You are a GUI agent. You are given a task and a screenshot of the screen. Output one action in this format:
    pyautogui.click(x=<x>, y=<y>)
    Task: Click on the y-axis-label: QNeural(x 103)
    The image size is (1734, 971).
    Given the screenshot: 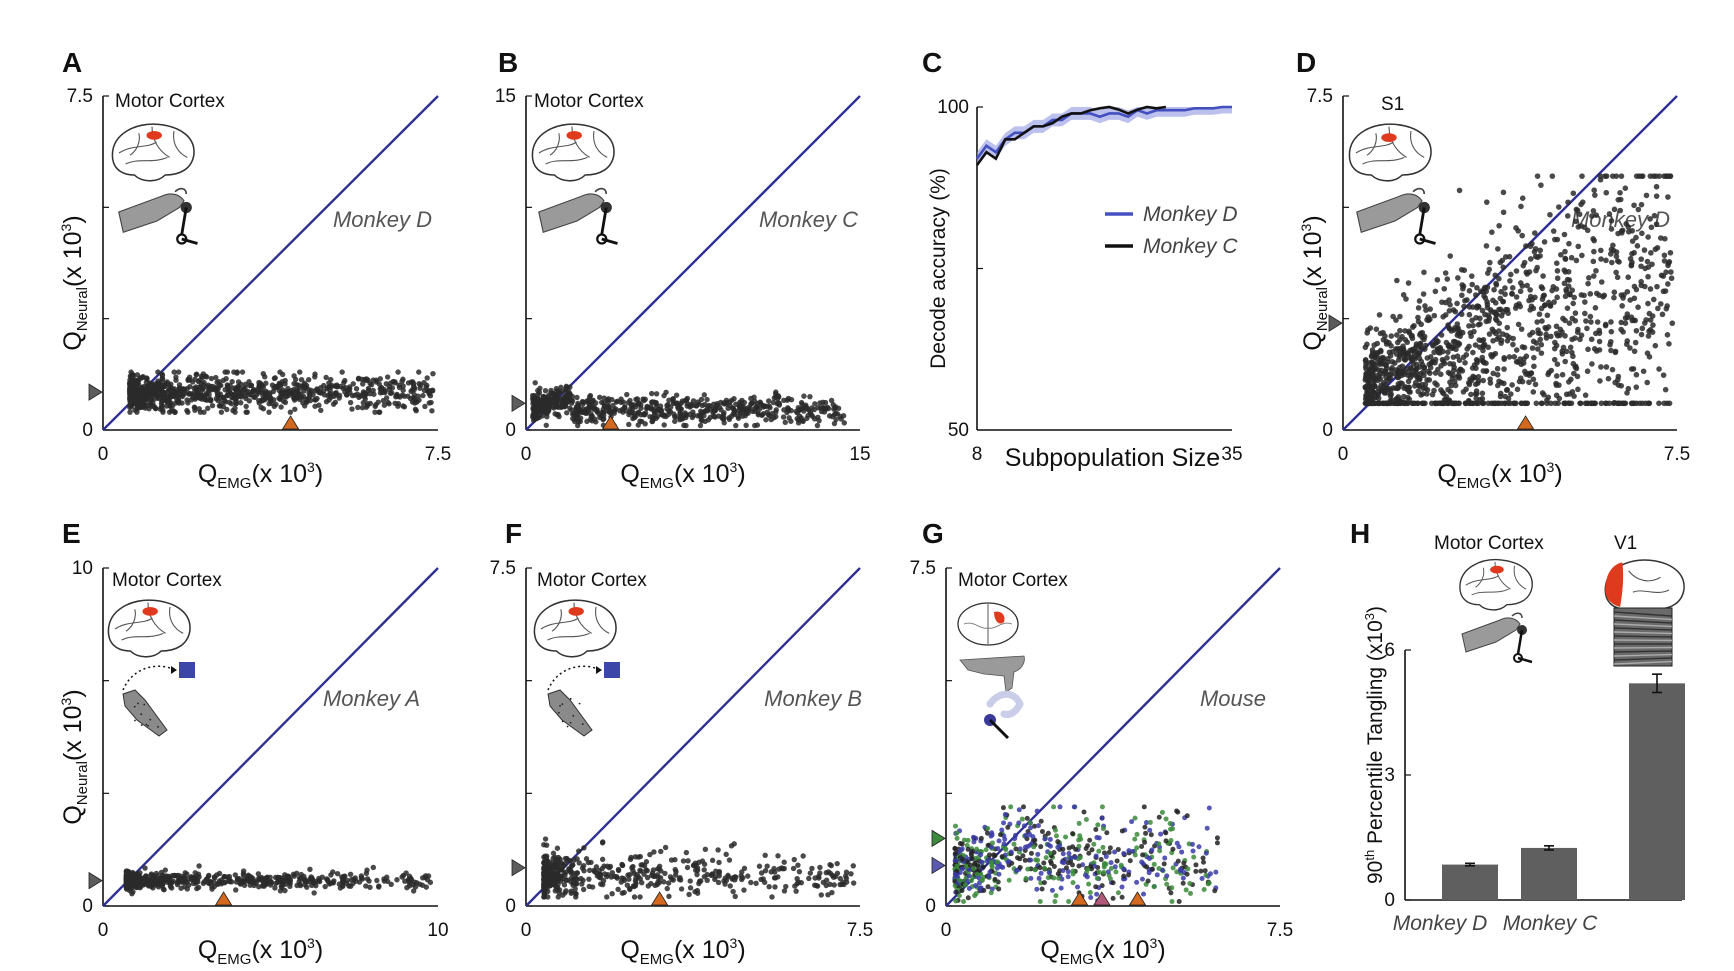 What is the action you would take?
    pyautogui.click(x=1314, y=282)
    